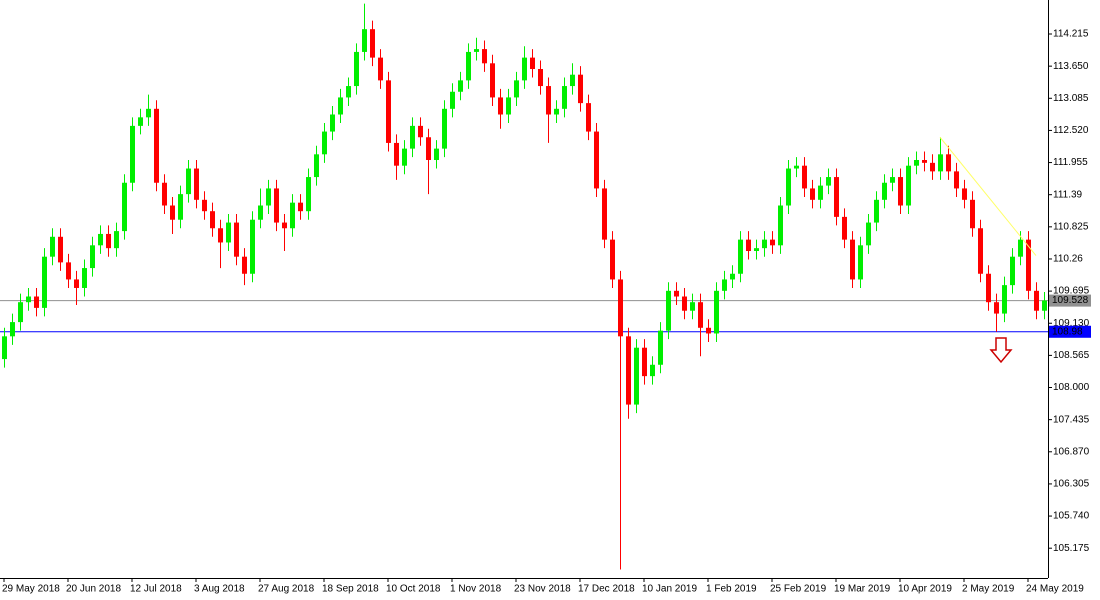 The width and height of the screenshot is (1100, 600). I want to click on down-arrow, so click(1001, 350).